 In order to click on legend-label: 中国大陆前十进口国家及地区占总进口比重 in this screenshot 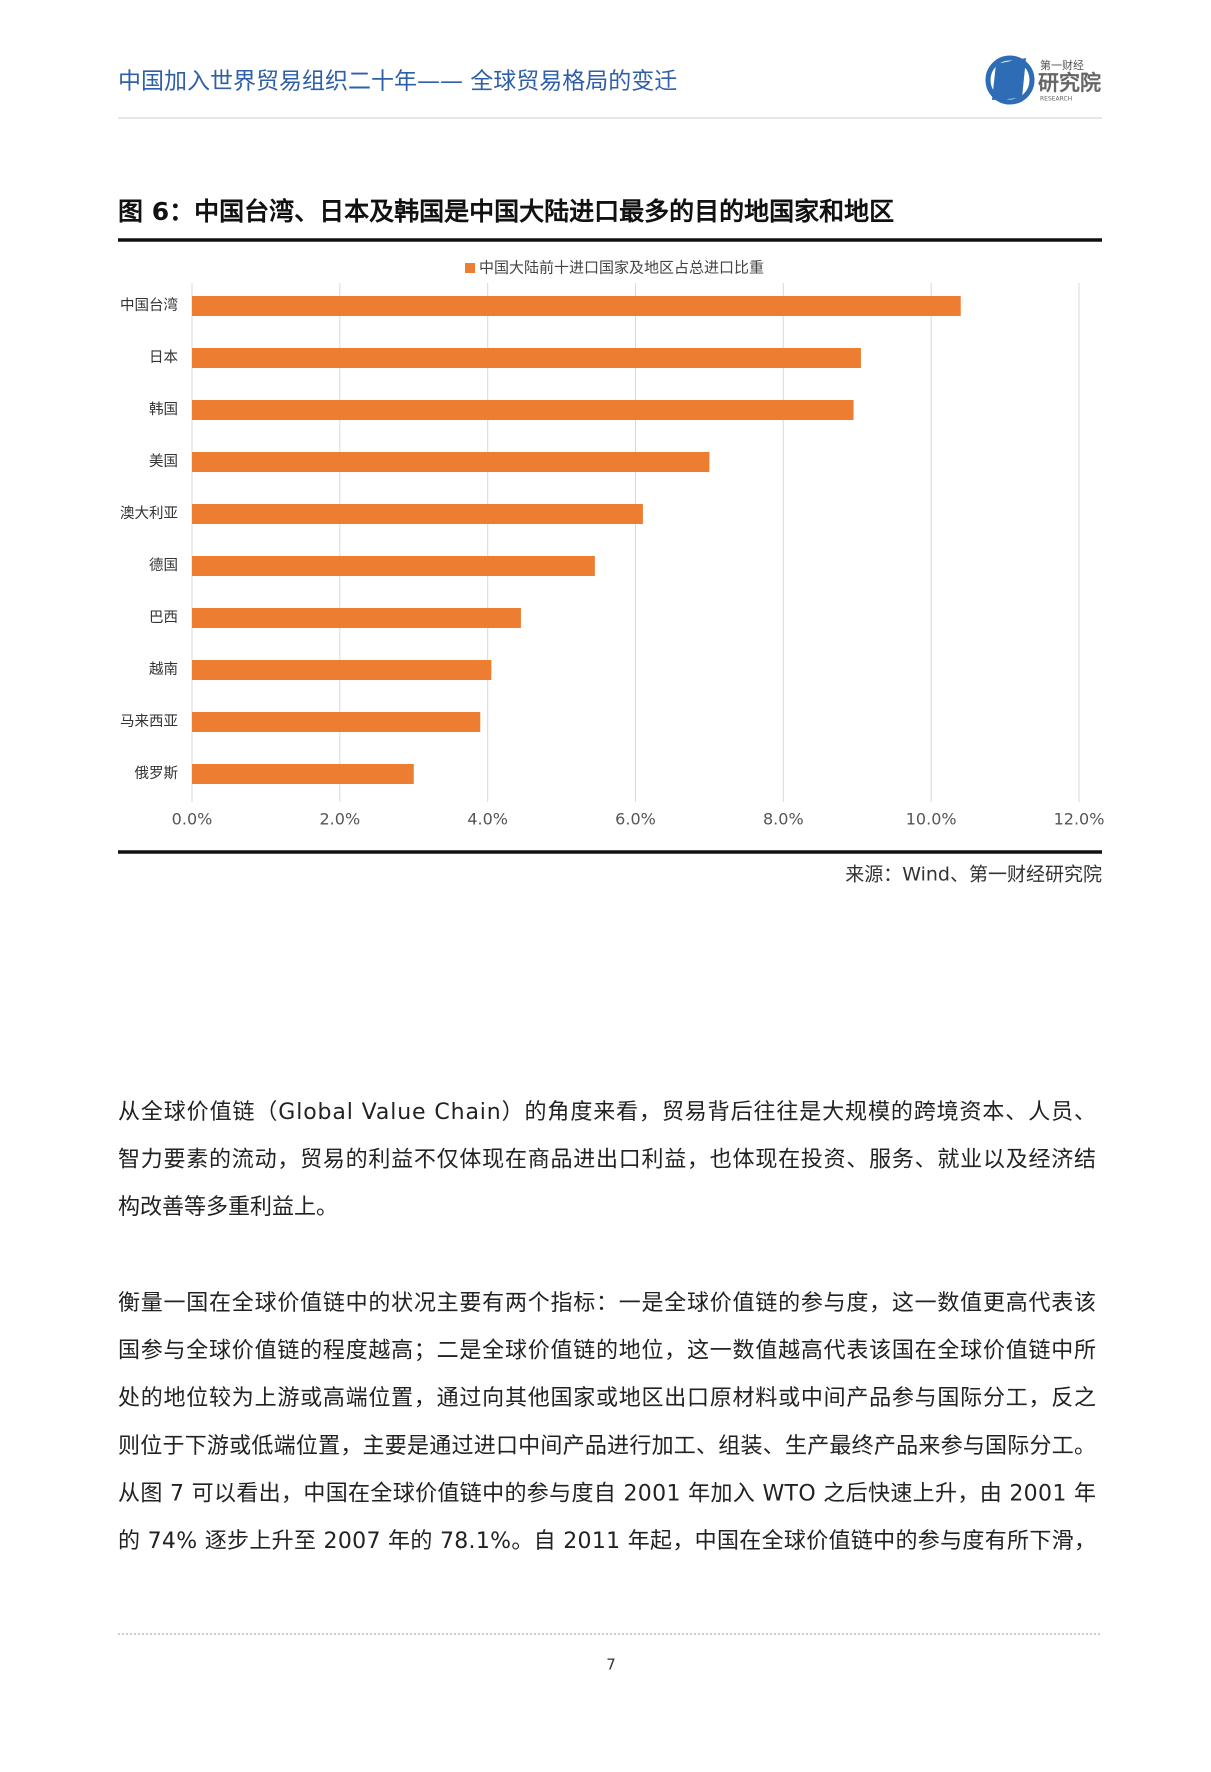, I will do `click(621, 268)`.